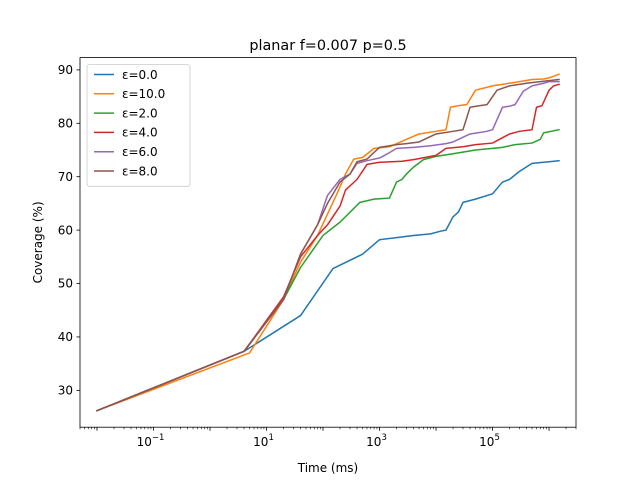  I want to click on legend-box, so click(138, 125).